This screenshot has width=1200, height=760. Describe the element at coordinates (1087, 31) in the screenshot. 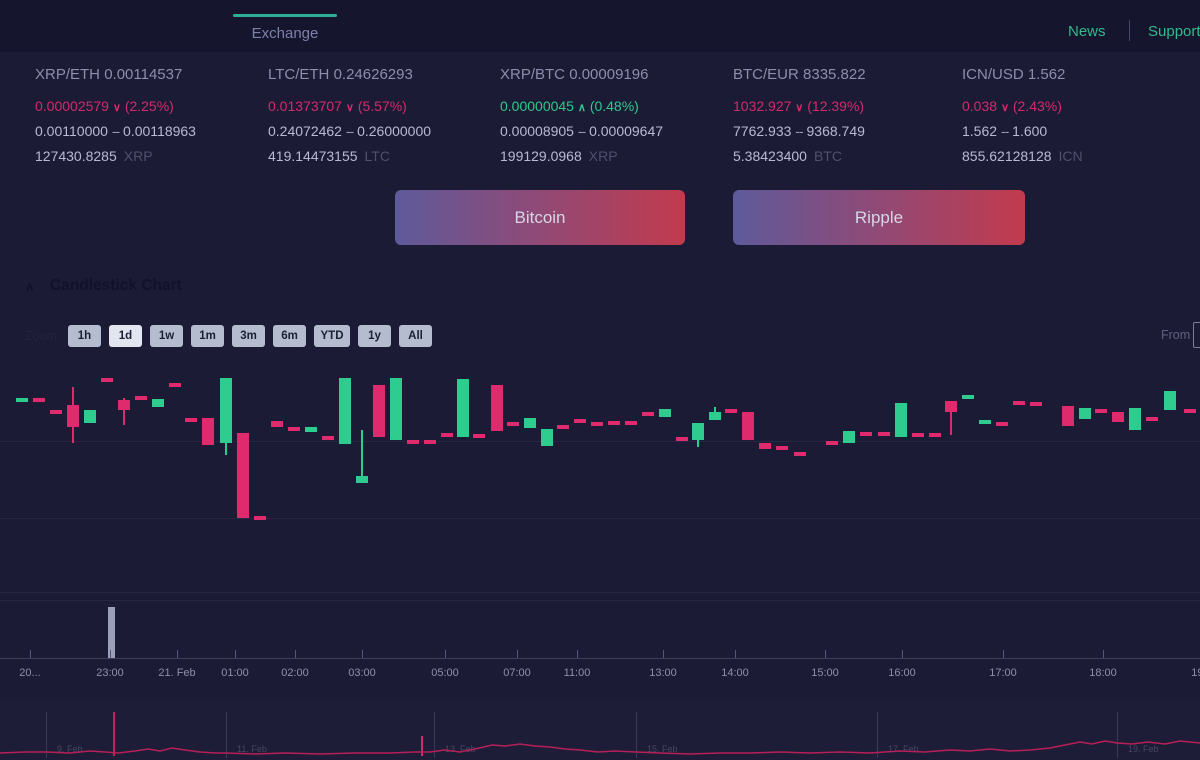

I see `nav-link-news: News` at that location.